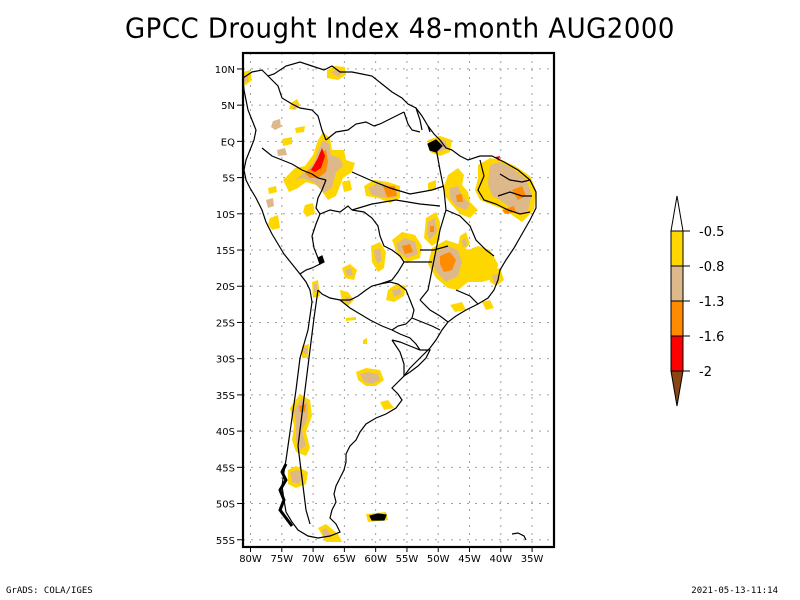 Image resolution: width=800 pixels, height=600 pixels. I want to click on marajo-island, so click(435, 146).